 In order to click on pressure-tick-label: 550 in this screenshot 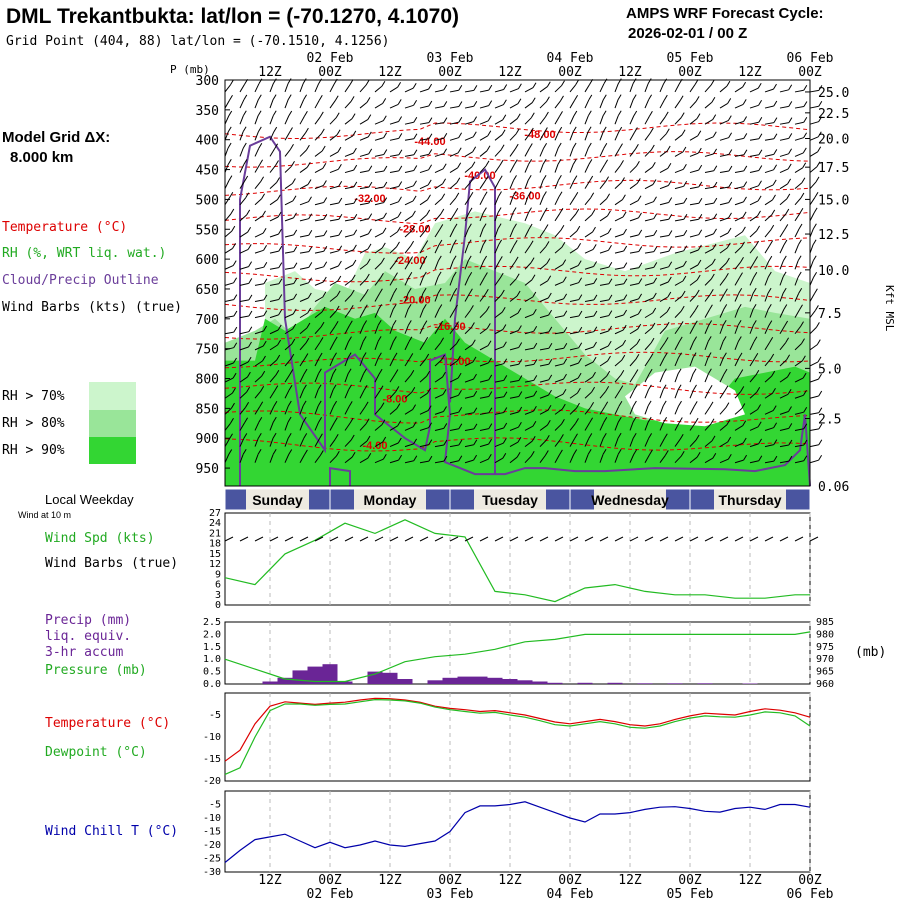, I will do `click(207, 230)`.